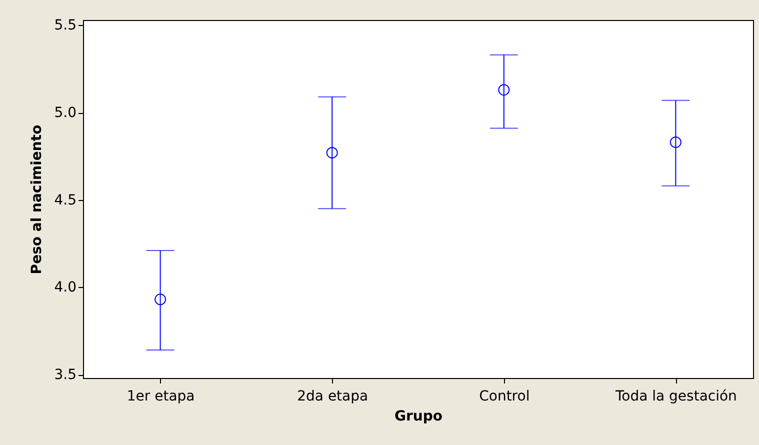  Describe the element at coordinates (65, 375) in the screenshot. I see `y-tick-label: 3.5` at that location.